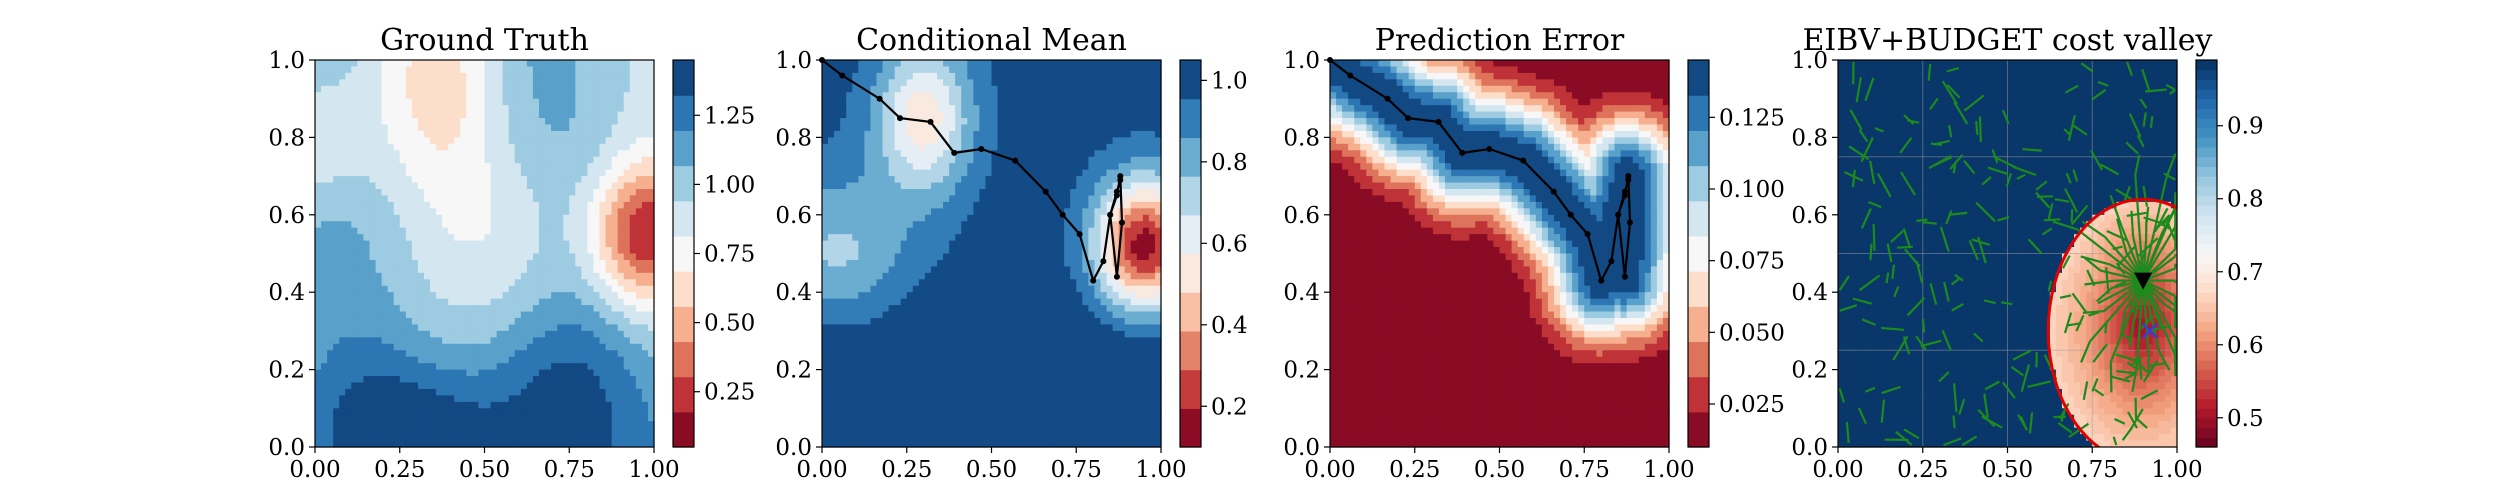 This screenshot has width=2500, height=500. What do you see at coordinates (286, 448) in the screenshot?
I see `y-tick-label: 0.0` at bounding box center [286, 448].